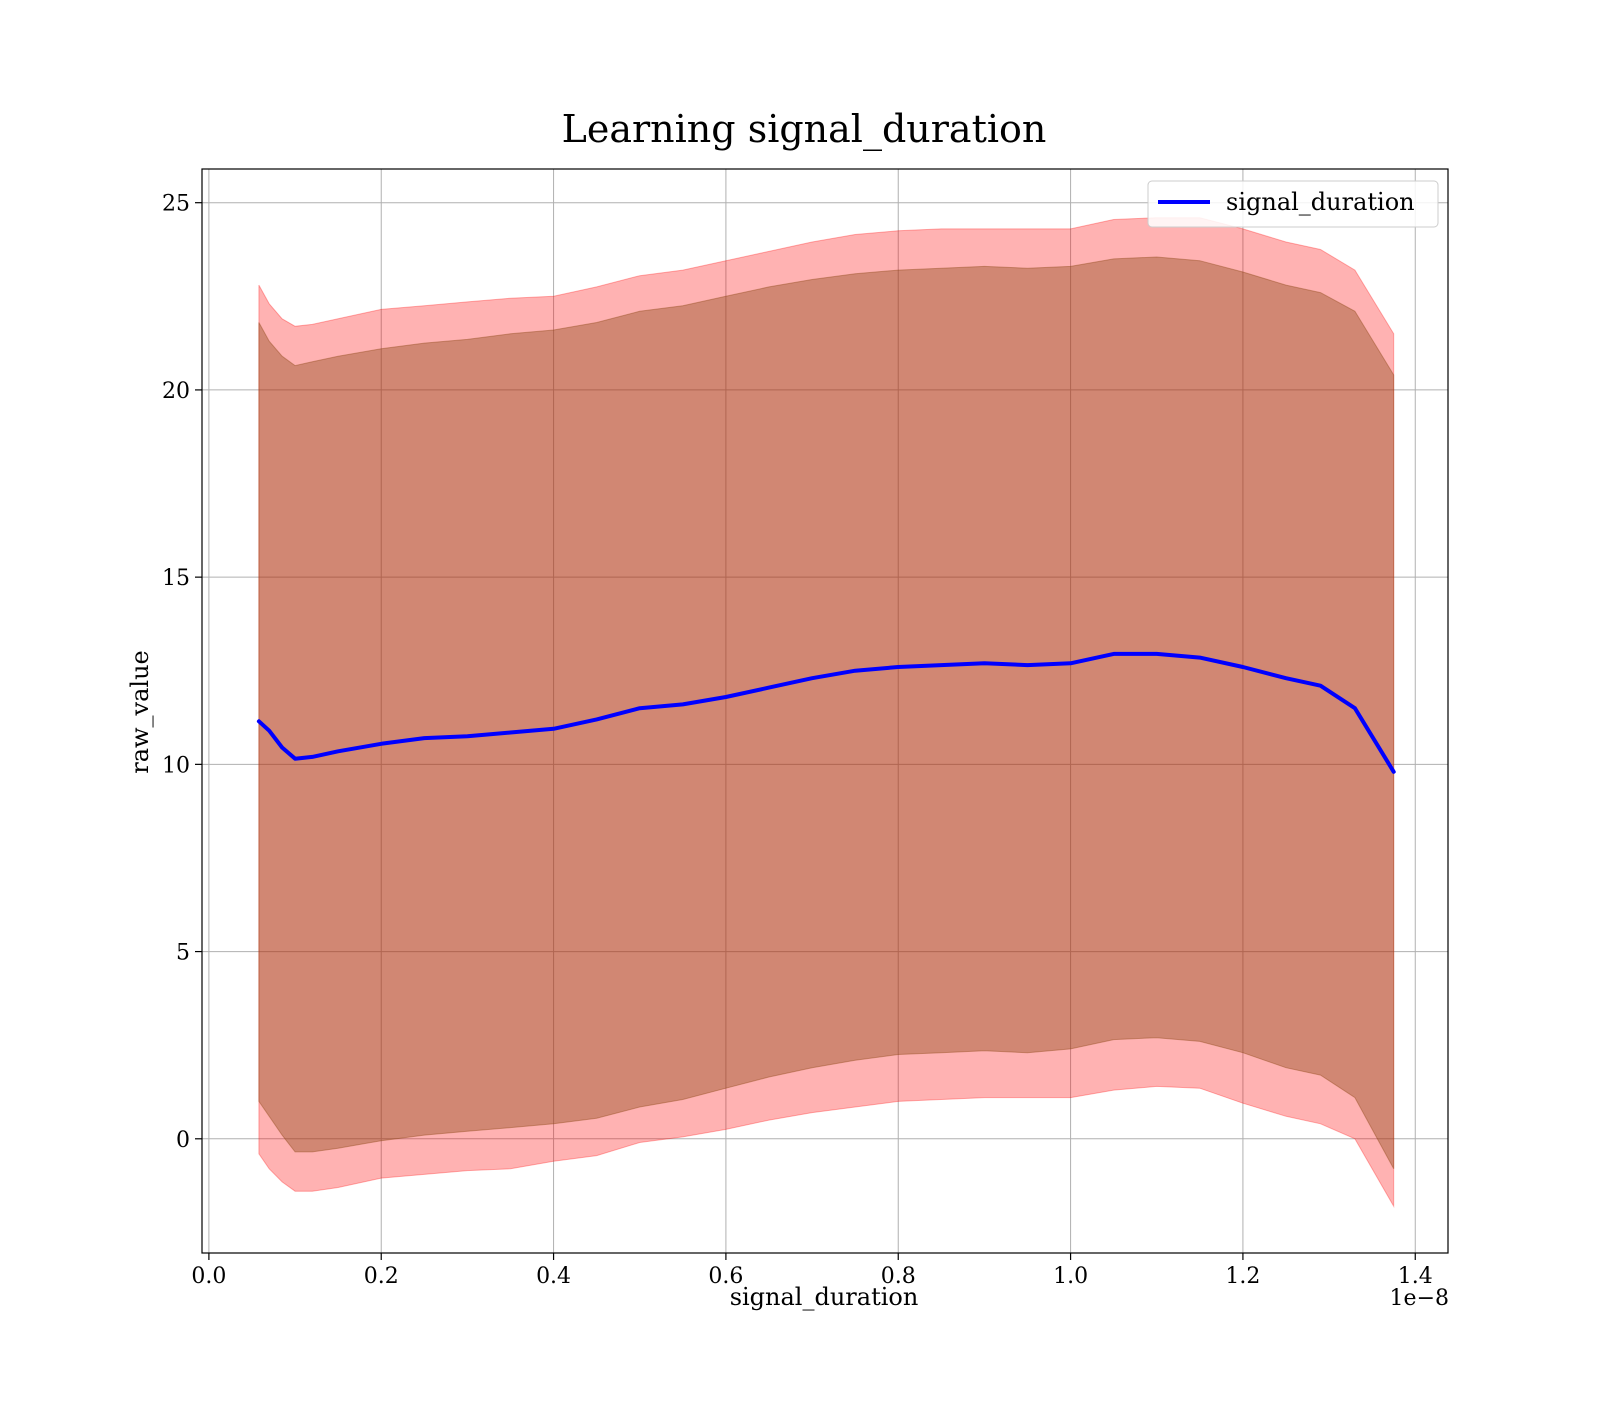 The height and width of the screenshot is (1405, 1600). Describe the element at coordinates (1070, 1276) in the screenshot. I see `x-tick-label: 1.0` at that location.